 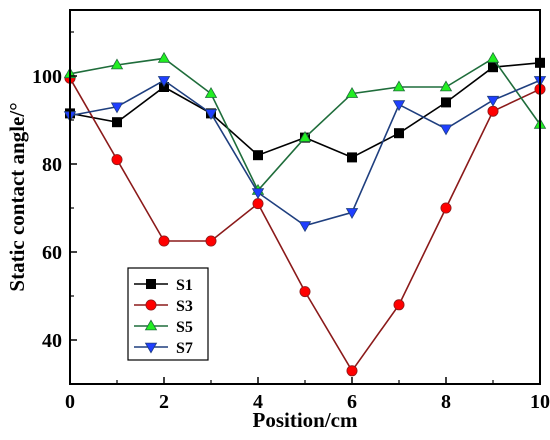 I want to click on y-axis-title: Static contact angle/°, so click(x=17, y=196).